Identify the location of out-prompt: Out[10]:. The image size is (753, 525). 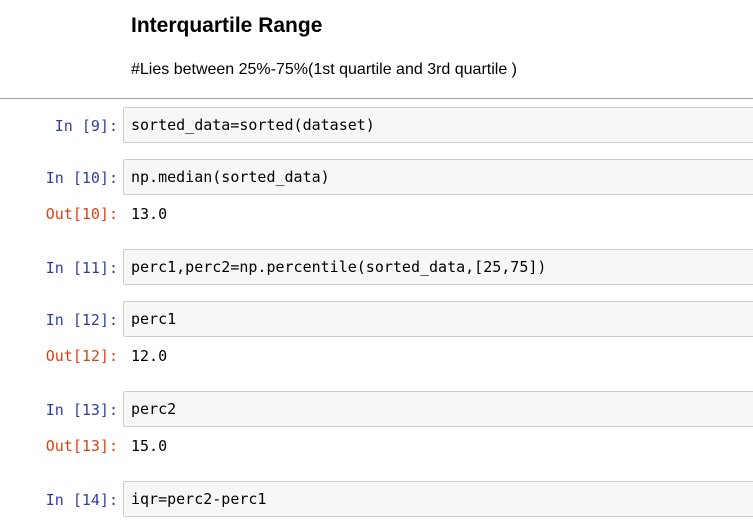
(81, 214).